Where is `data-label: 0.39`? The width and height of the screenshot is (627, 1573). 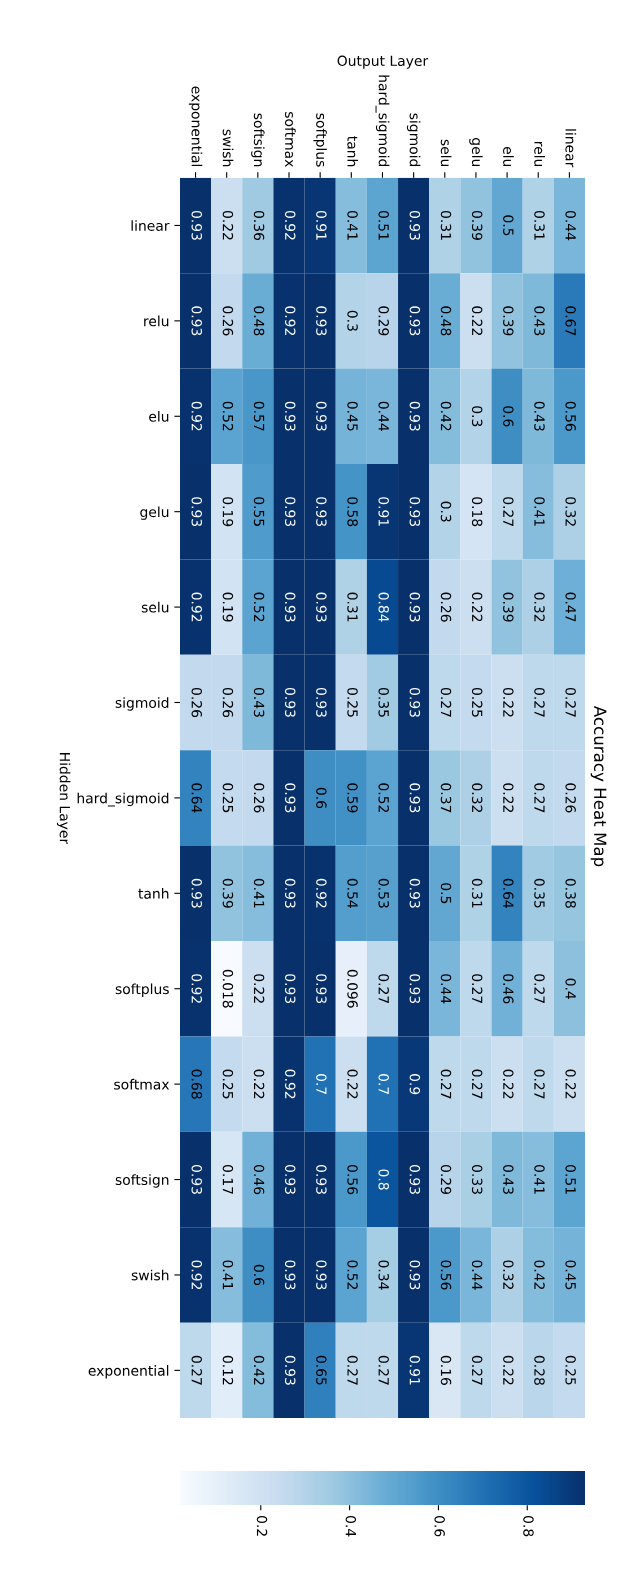 data-label: 0.39 is located at coordinates (508, 607).